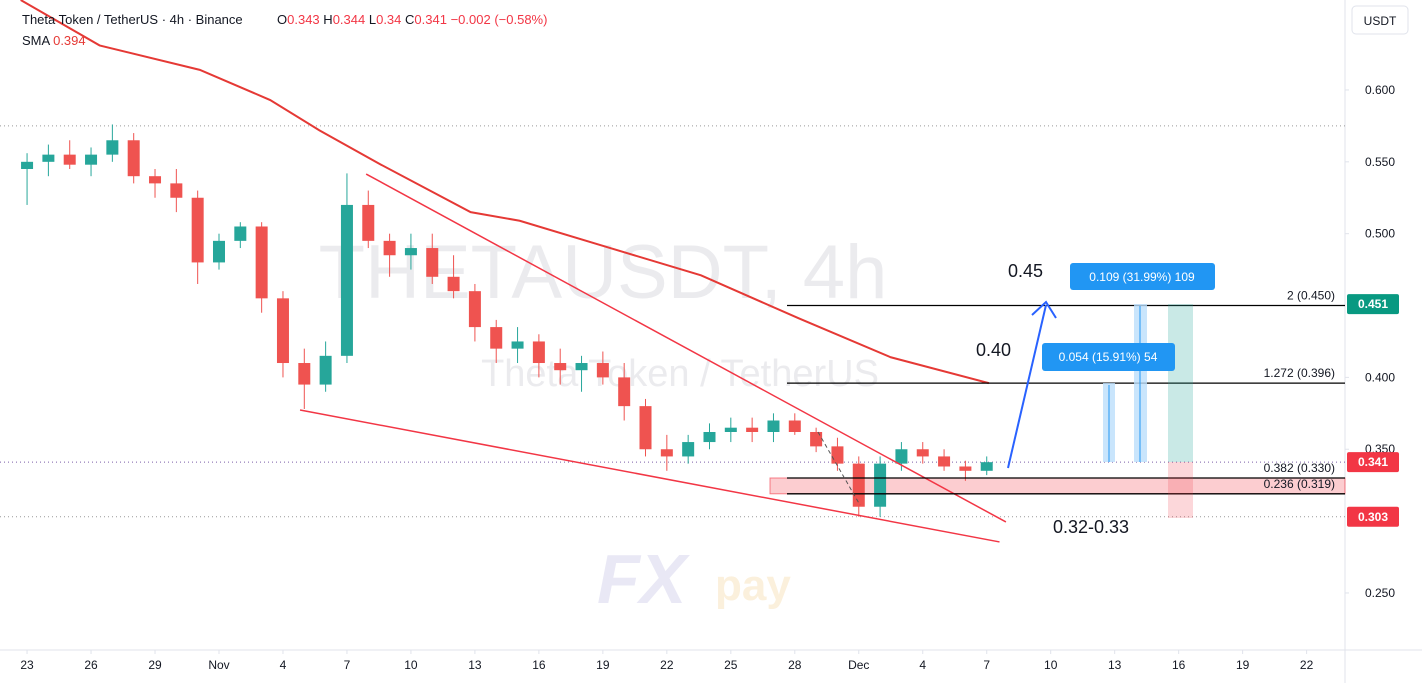 The image size is (1422, 683). What do you see at coordinates (1380, 593) in the screenshot?
I see `y-tick-label: 0.250` at bounding box center [1380, 593].